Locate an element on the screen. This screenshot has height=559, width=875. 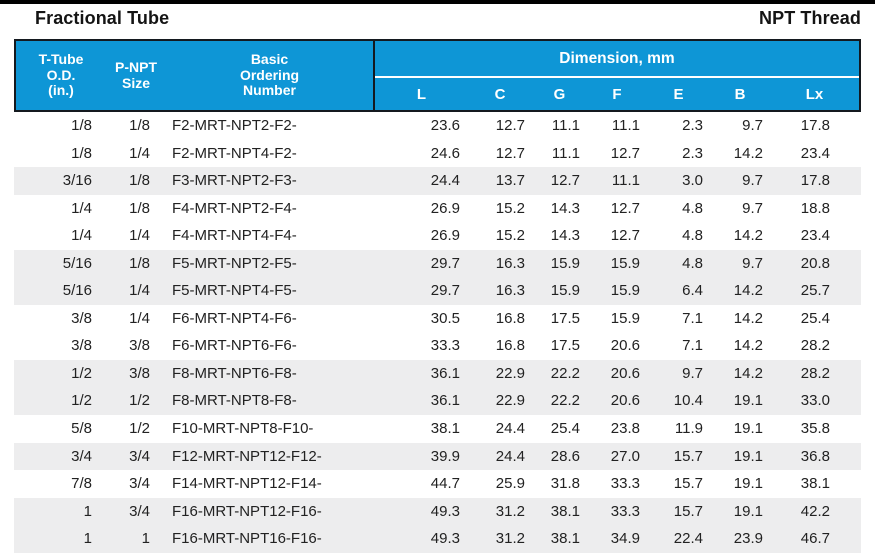
dim-f-cell: 20.6 is located at coordinates (625, 373).